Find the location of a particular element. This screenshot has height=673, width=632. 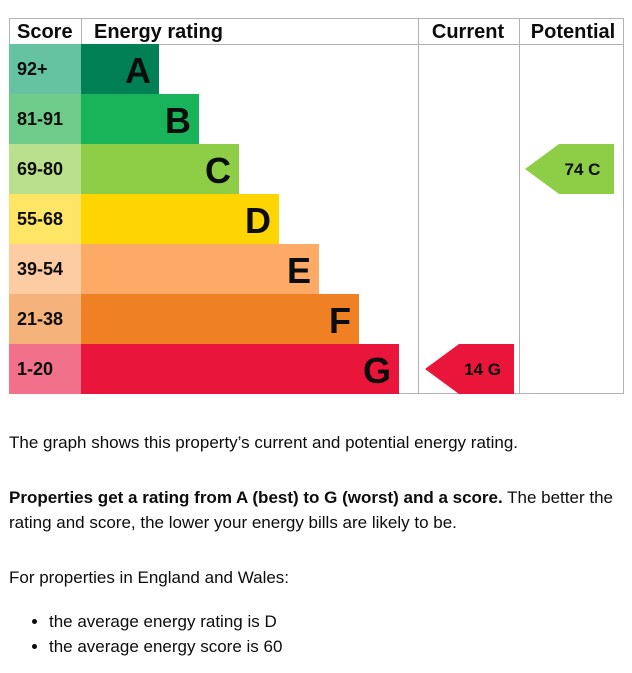

header-energy-rating: Energy rating is located at coordinates (158, 32).